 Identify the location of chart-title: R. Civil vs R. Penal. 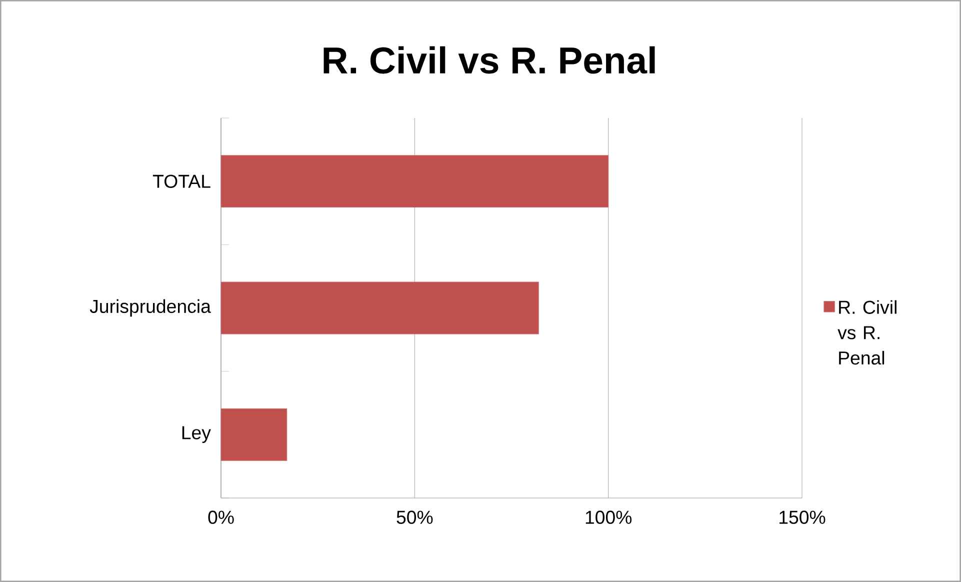
(489, 60).